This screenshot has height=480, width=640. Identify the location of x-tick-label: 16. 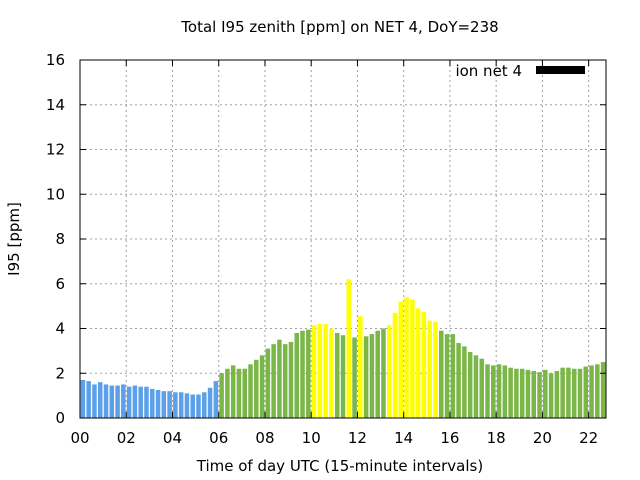
(449, 438).